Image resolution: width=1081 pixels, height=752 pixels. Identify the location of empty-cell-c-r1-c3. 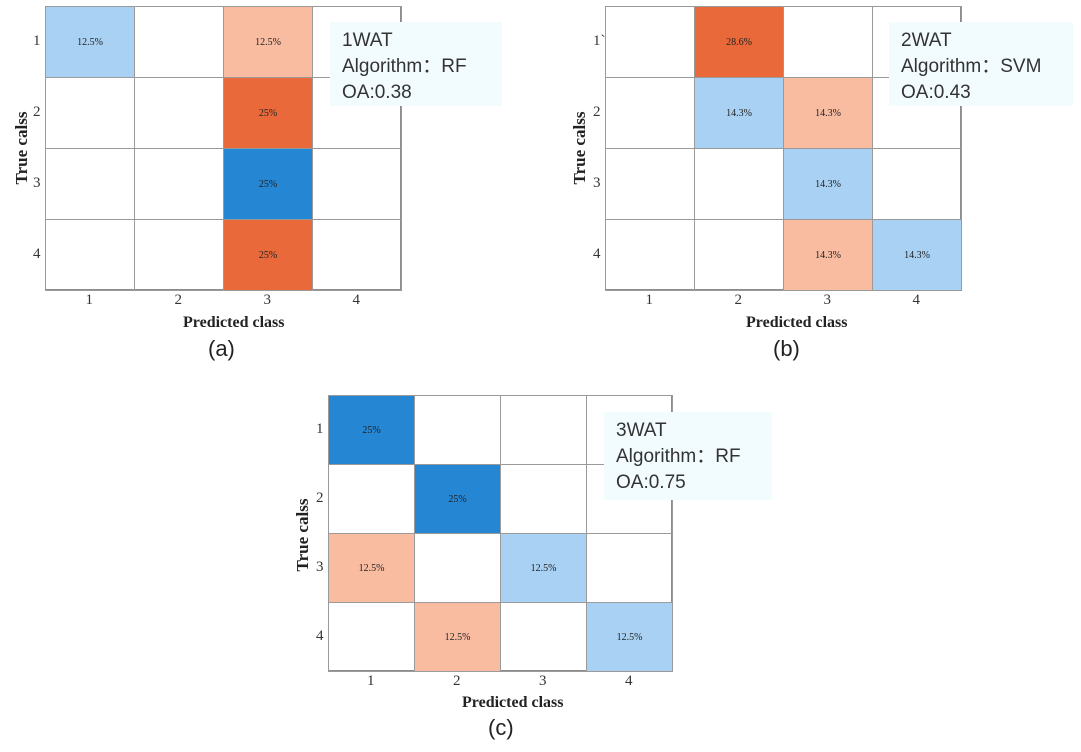
(543, 430).